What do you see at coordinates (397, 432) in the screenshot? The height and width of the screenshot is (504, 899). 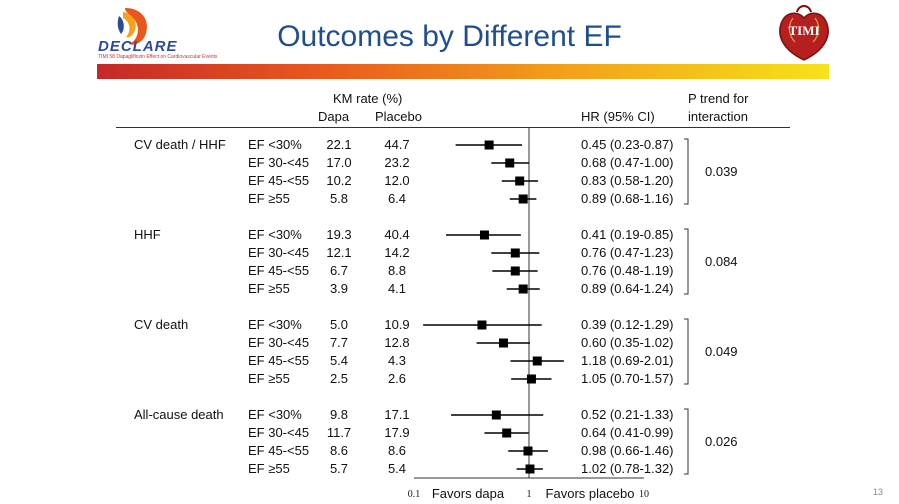 I see `placebo-km-rate: 17.9` at bounding box center [397, 432].